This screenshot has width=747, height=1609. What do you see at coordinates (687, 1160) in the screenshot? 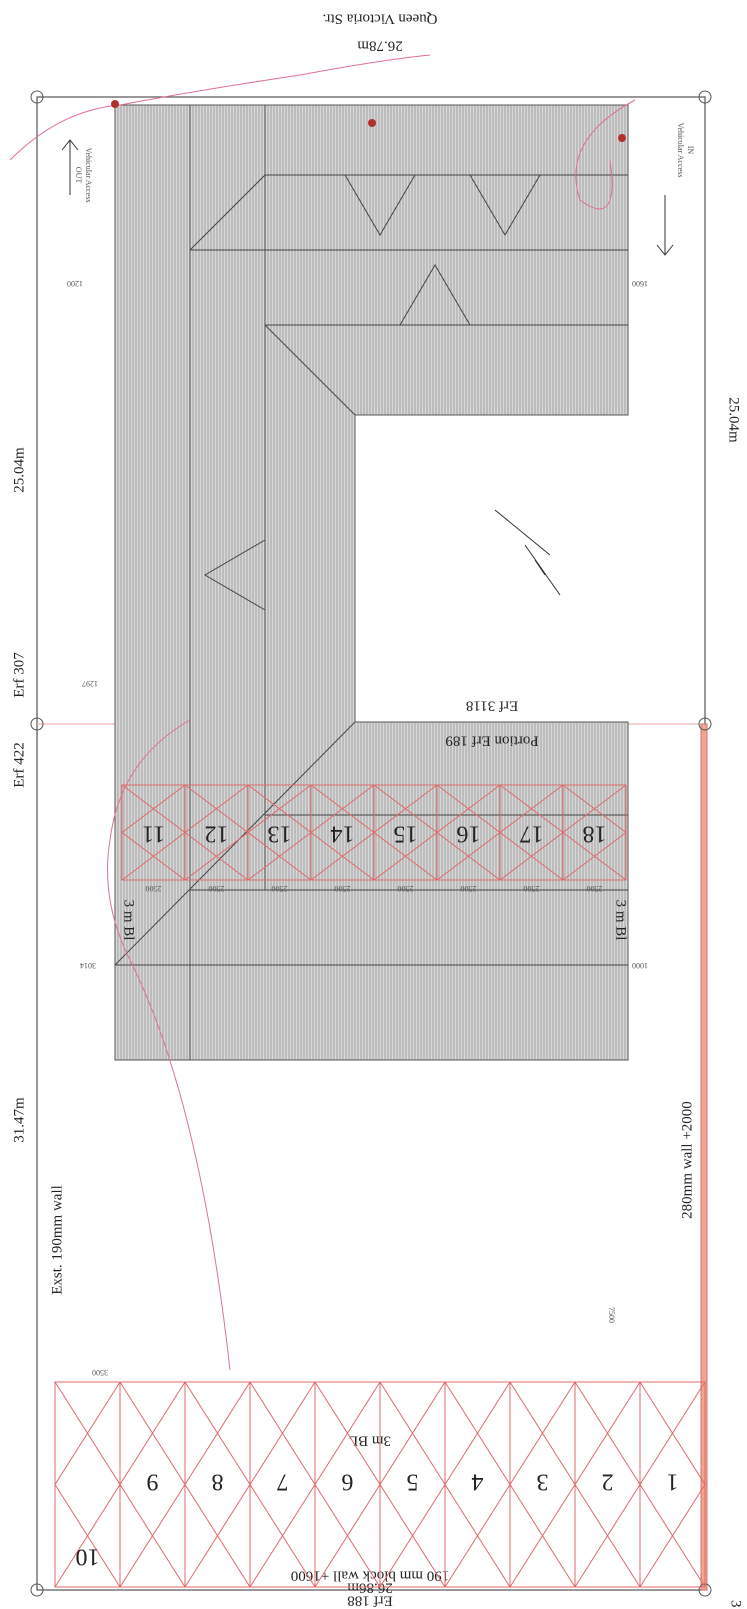
I see `wall-note: 280mm wall +2000` at bounding box center [687, 1160].